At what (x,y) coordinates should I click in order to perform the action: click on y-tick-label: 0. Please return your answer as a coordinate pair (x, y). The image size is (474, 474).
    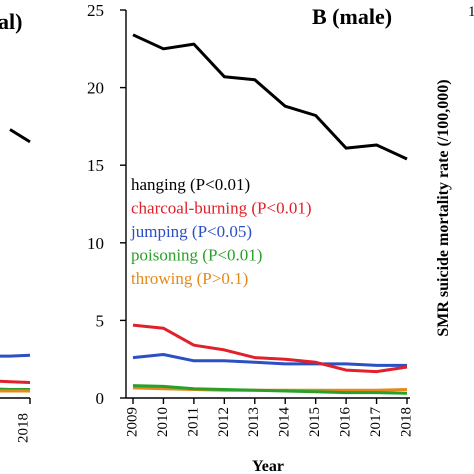
    Looking at the image, I should click on (100, 398).